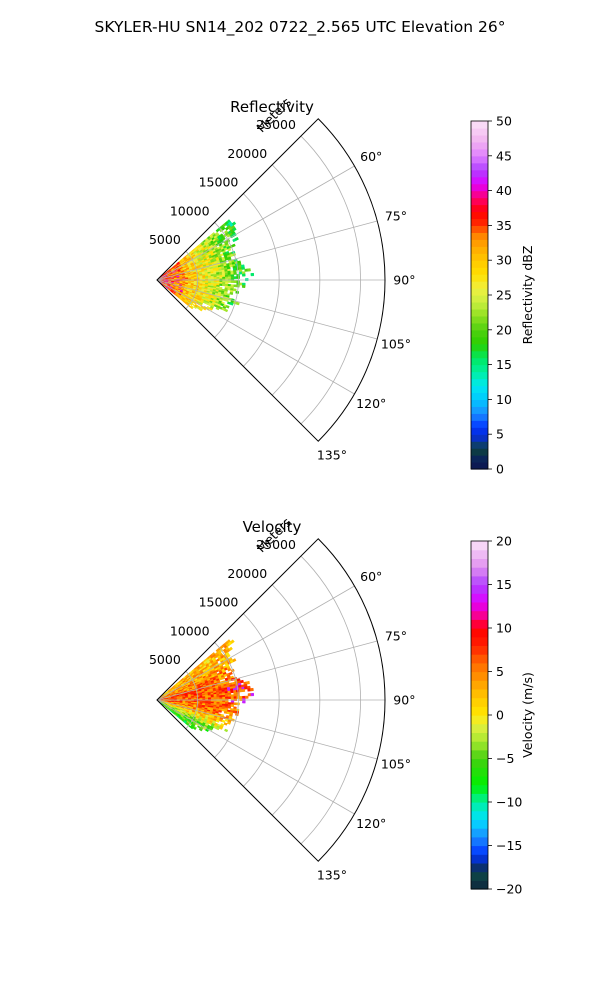 Image resolution: width=600 pixels, height=1000 pixels. I want to click on colorbar-tick-label: 5, so click(500, 434).